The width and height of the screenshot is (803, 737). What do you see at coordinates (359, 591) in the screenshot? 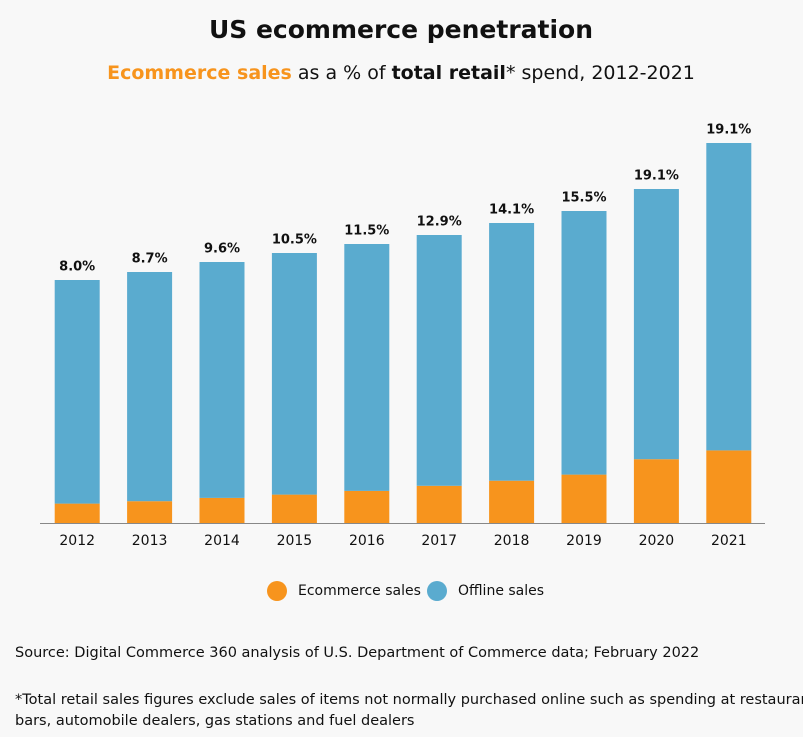
I see `legend-label: Ecommerce sales` at bounding box center [359, 591].